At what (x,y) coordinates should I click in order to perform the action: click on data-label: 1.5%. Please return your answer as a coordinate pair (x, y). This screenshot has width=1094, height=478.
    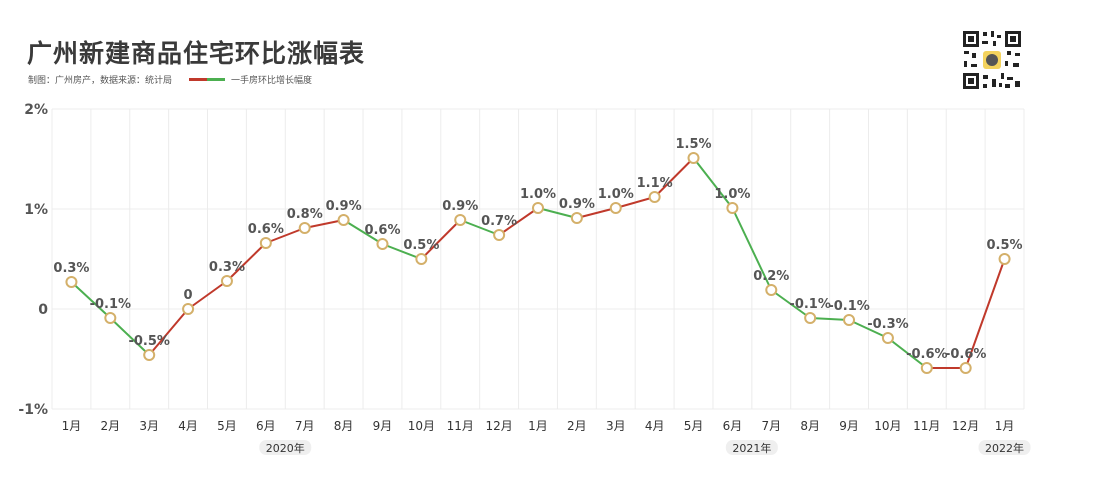
    Looking at the image, I should click on (693, 144).